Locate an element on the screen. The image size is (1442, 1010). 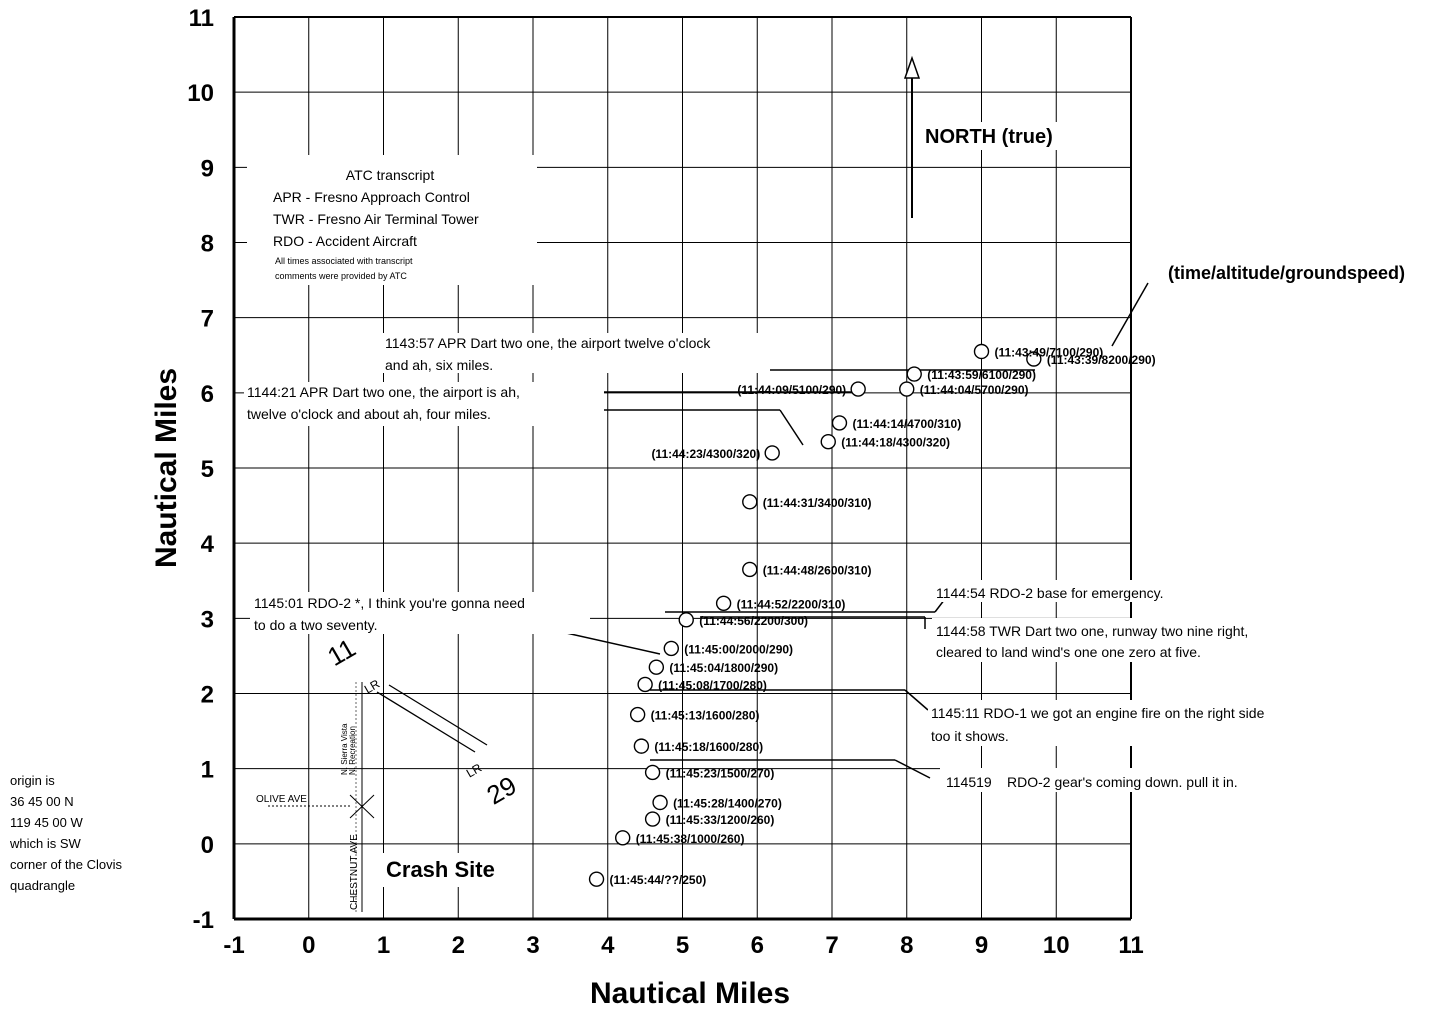
north-label-bg is located at coordinates (1003, 136).